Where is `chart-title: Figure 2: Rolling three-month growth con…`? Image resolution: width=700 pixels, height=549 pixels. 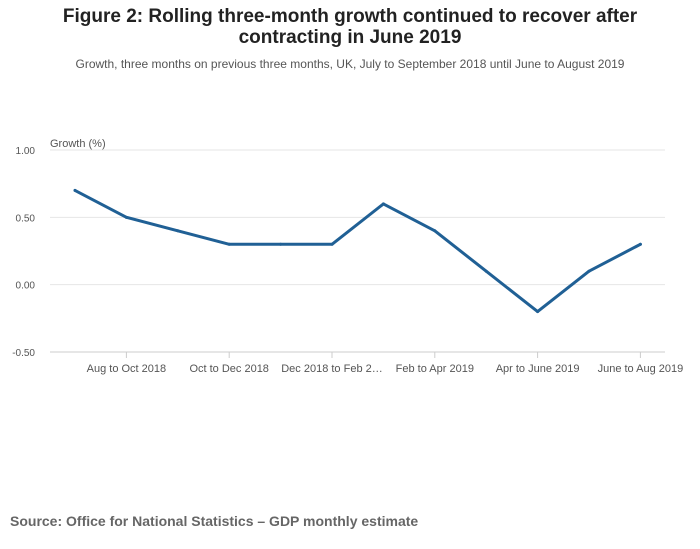 chart-title: Figure 2: Rolling three-month growth con… is located at coordinates (350, 27).